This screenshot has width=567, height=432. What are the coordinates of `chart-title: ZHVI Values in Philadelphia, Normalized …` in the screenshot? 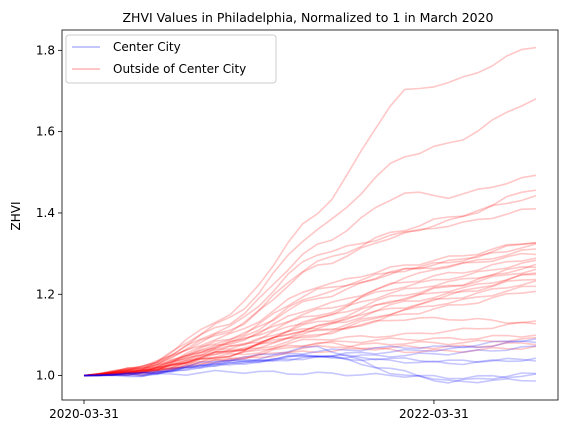 It's located at (307, 17).